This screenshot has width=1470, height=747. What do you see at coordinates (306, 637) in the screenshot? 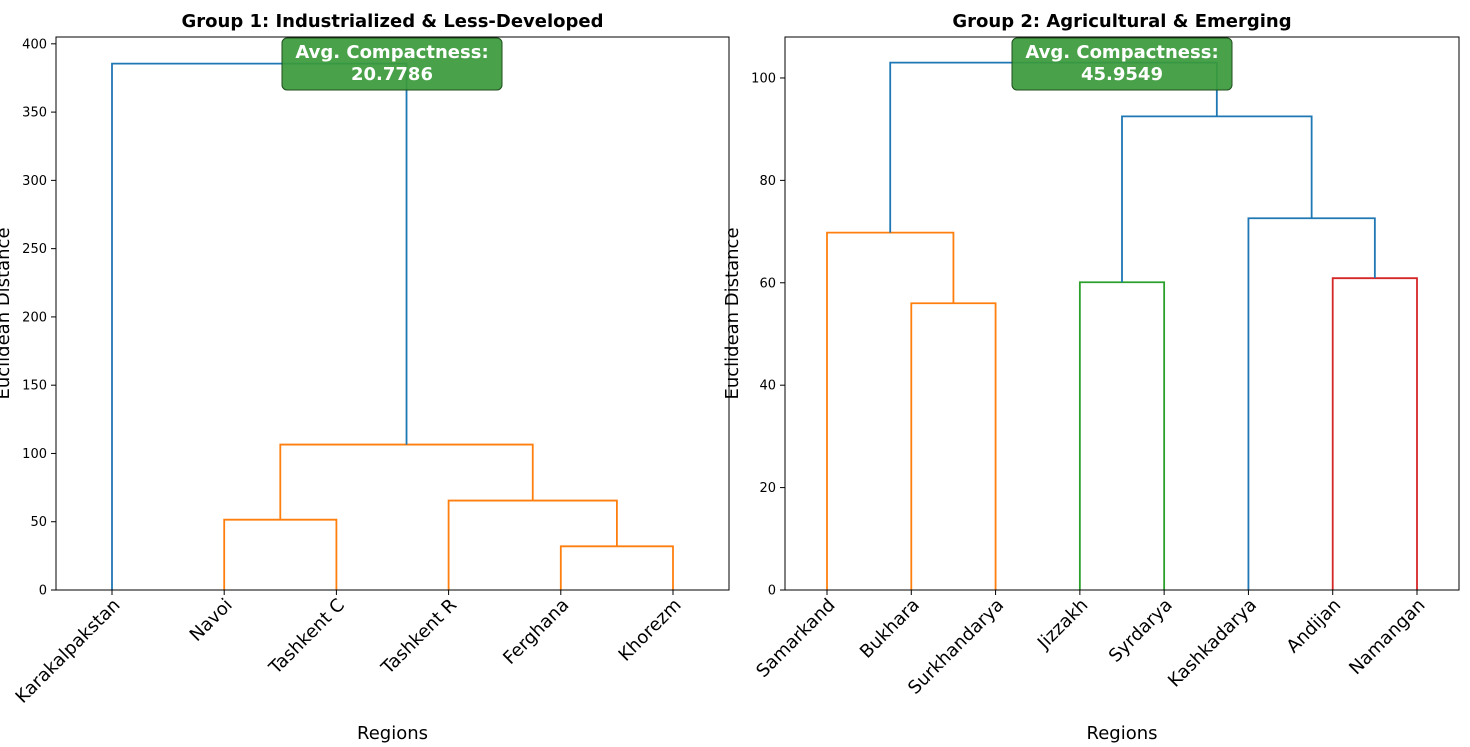
I see `leaf-label: Tashkent C` at bounding box center [306, 637].